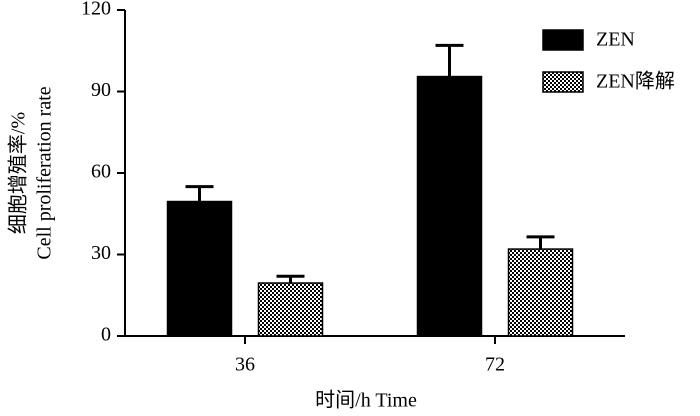 The height and width of the screenshot is (416, 700). What do you see at coordinates (101, 90) in the screenshot?
I see `y-tick-label: 90` at bounding box center [101, 90].